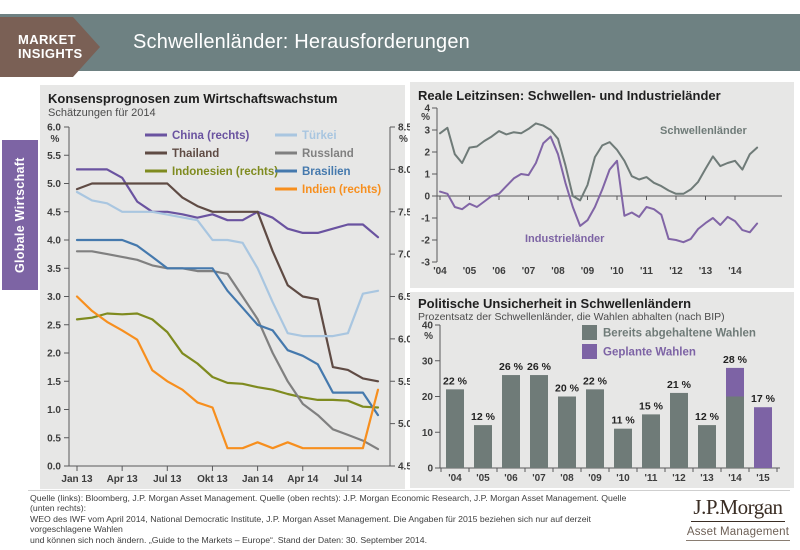 This screenshot has width=800, height=550. What do you see at coordinates (428, 397) in the screenshot?
I see `y-tick-label: 20` at bounding box center [428, 397].